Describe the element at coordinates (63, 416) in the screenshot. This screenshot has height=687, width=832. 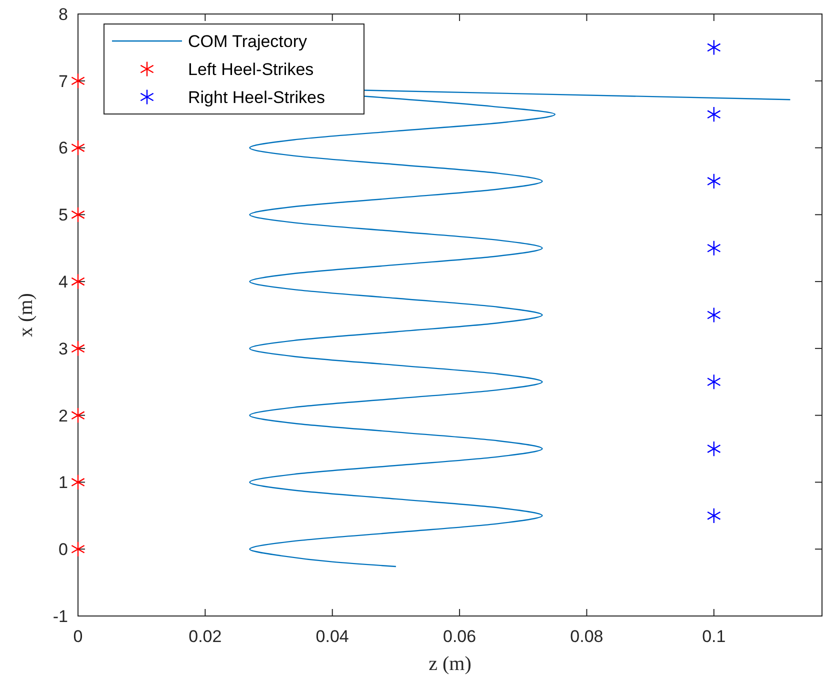
I see `y-tick-label: 2` at that location.